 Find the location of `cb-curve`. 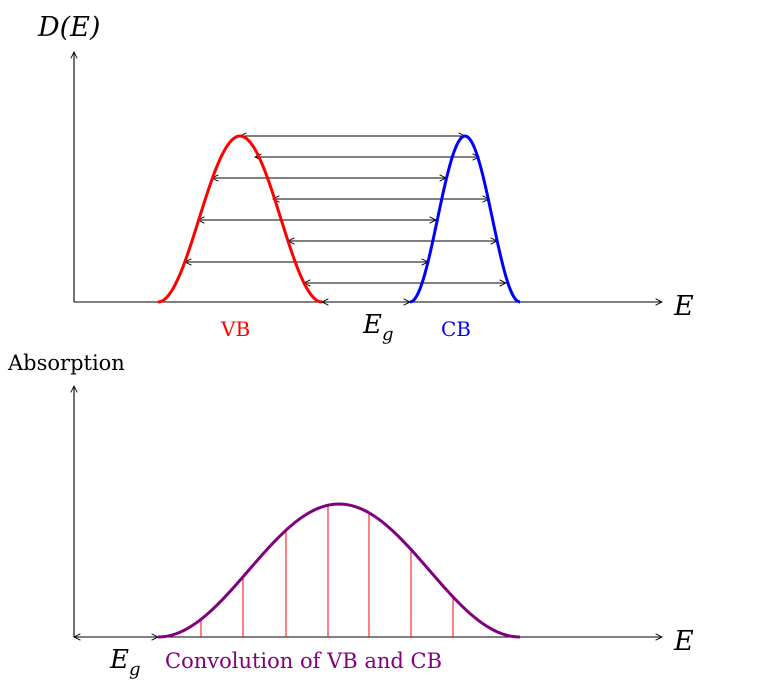

cb-curve is located at coordinates (465, 219).